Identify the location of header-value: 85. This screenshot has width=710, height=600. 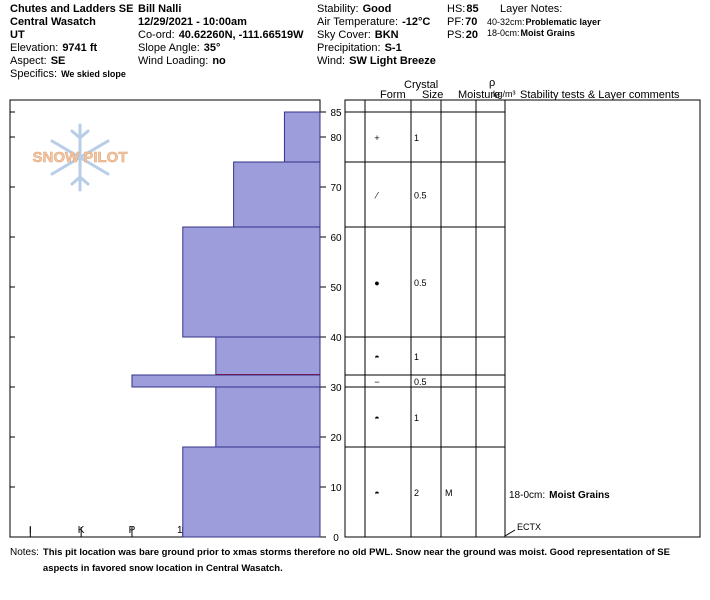
(472, 9).